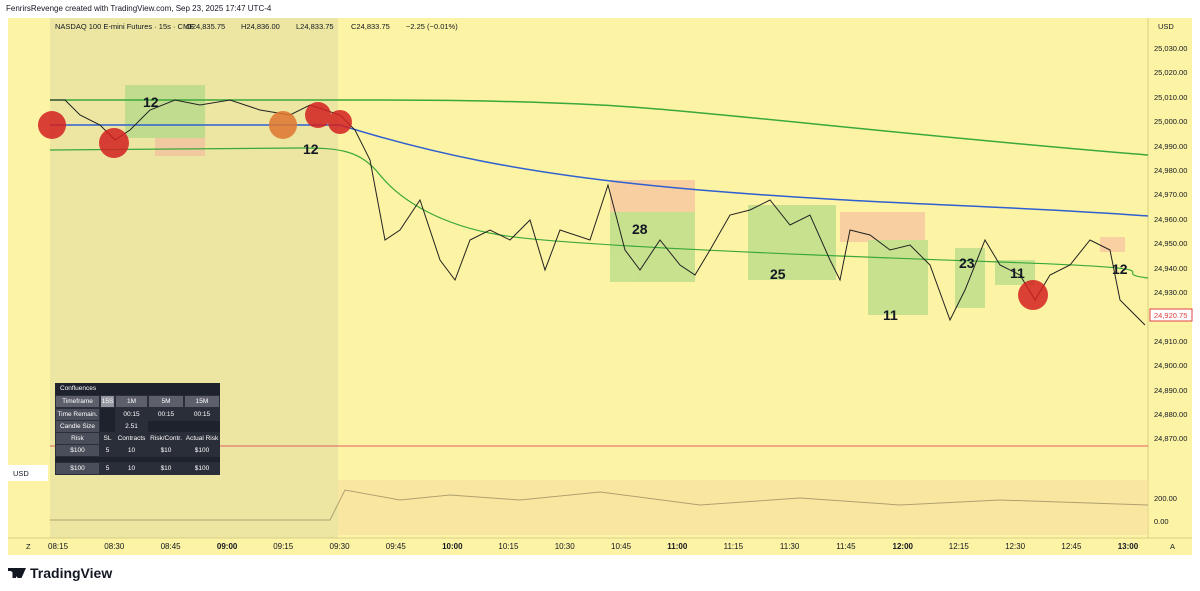 The image size is (1200, 591). Describe the element at coordinates (677, 546) in the screenshot. I see `time-tick: 11:00` at that location.